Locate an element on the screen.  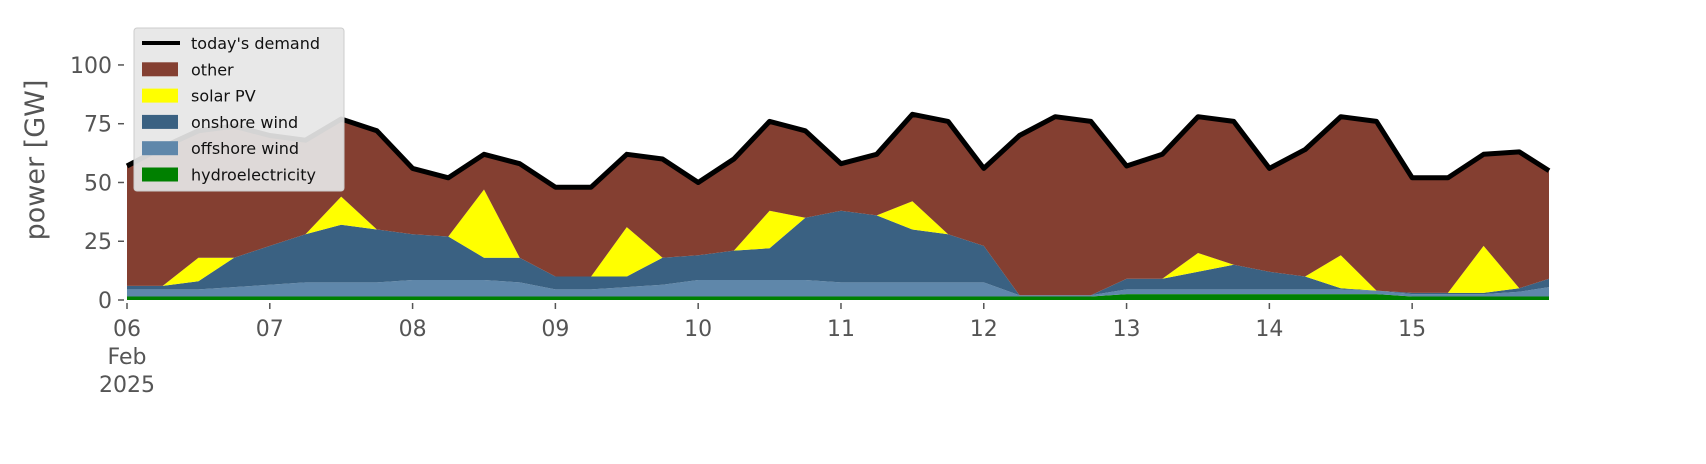
x-tick-label: 06 Feb 2025 is located at coordinates (127, 357).